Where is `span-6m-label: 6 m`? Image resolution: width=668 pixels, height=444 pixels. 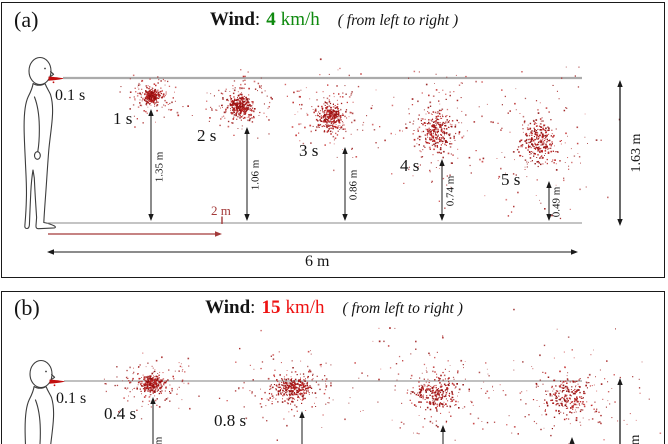 span-6m-label: 6 m is located at coordinates (317, 261).